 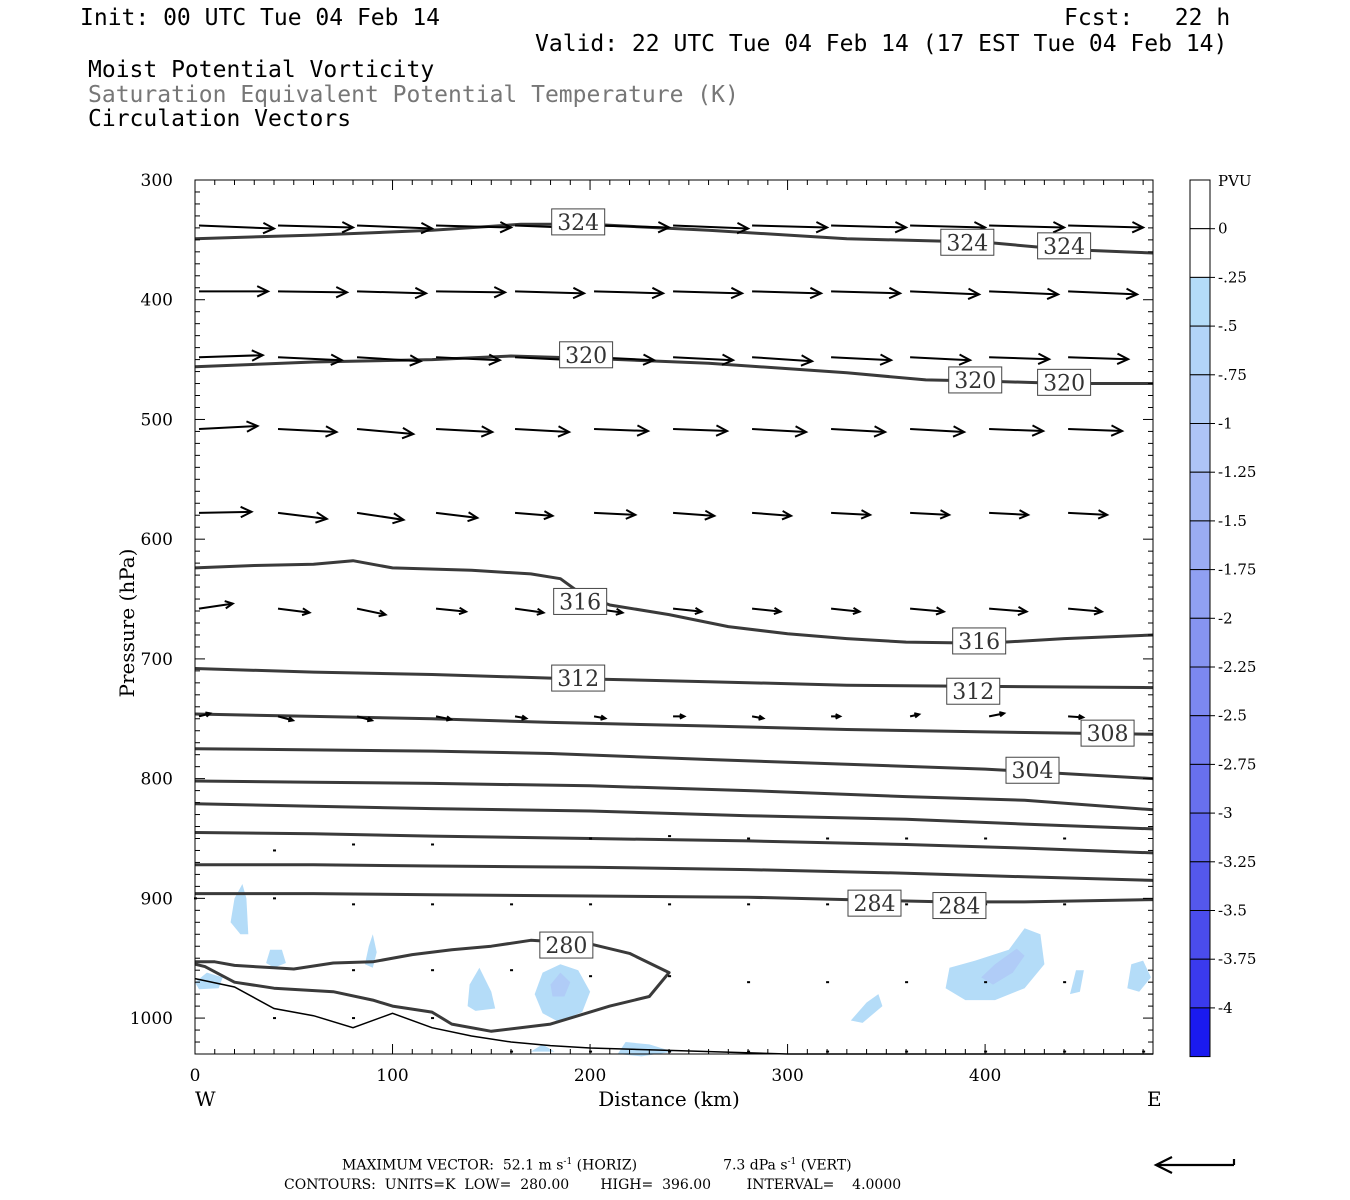 I want to click on colorbar-label: -2, so click(x=1225, y=618).